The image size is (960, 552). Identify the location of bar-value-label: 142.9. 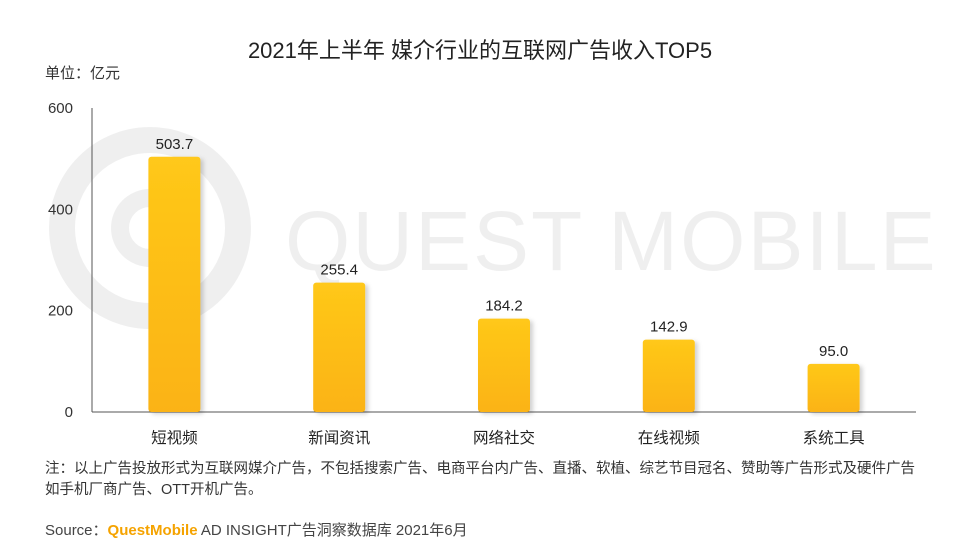
(669, 327).